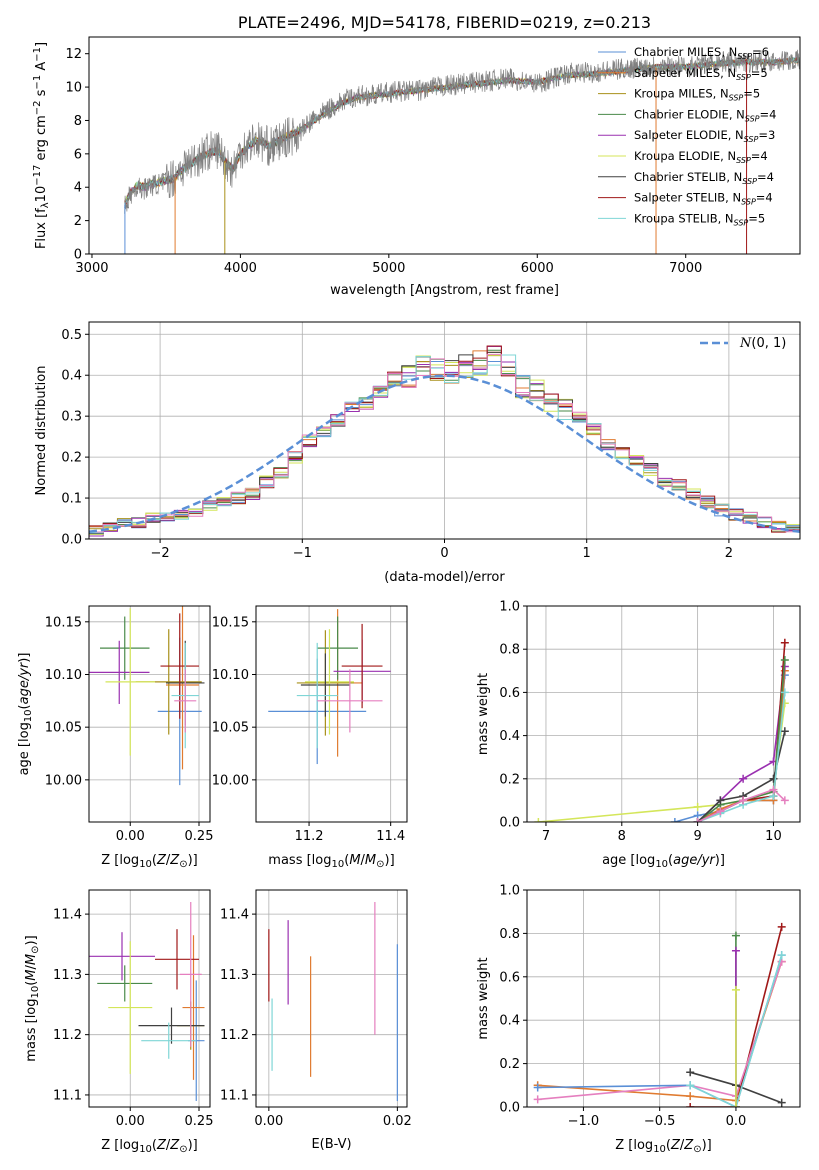 The width and height of the screenshot is (819, 1170). I want to click on age-vs-mass-x-axis-label: mass [log10(M/M⊙)], so click(331, 861).